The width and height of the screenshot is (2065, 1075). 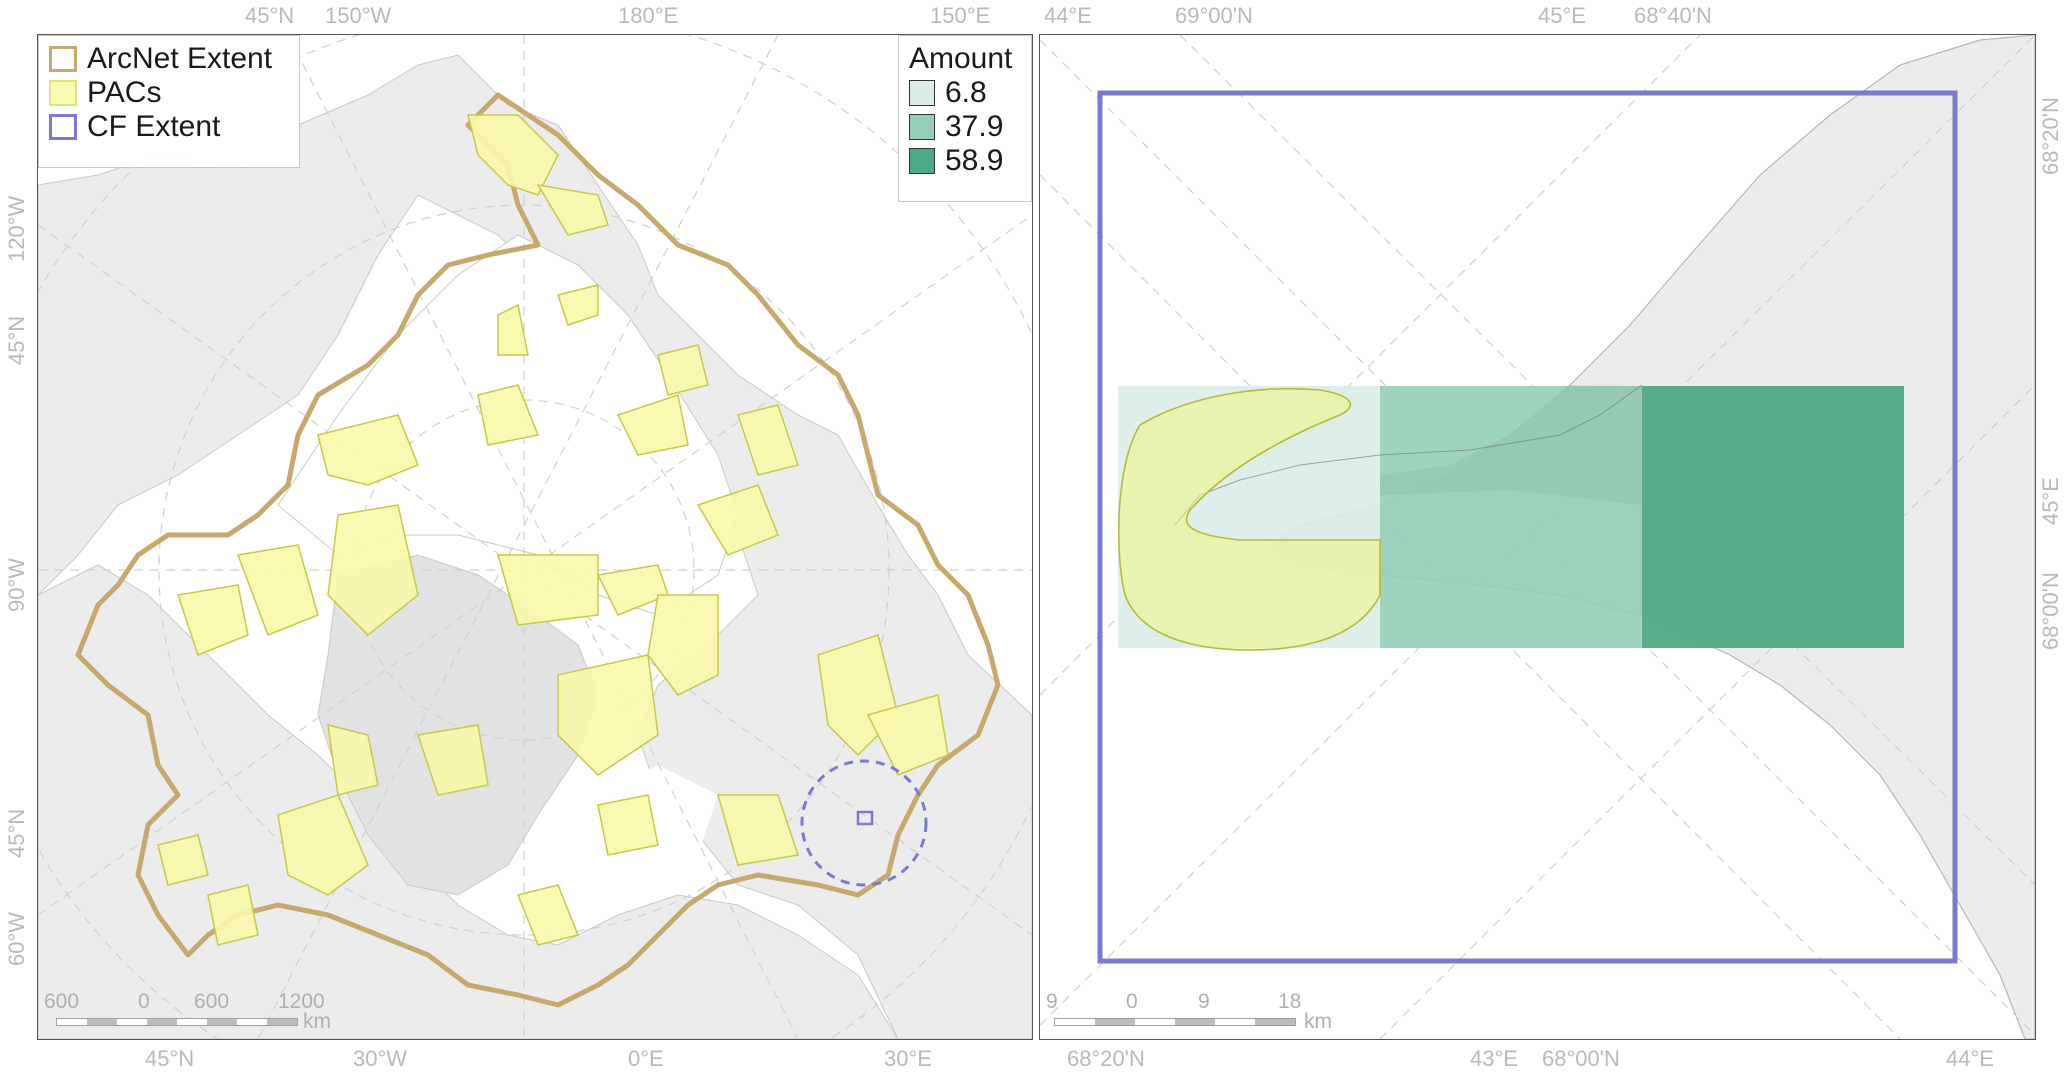 I want to click on amount-label: 37.9, so click(x=974, y=126).